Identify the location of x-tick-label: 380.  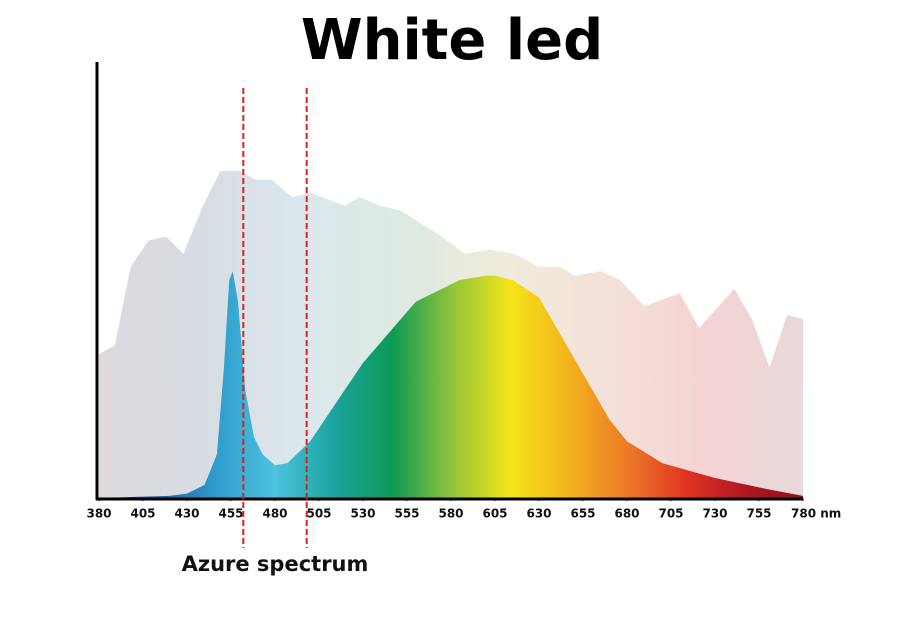
(98, 514).